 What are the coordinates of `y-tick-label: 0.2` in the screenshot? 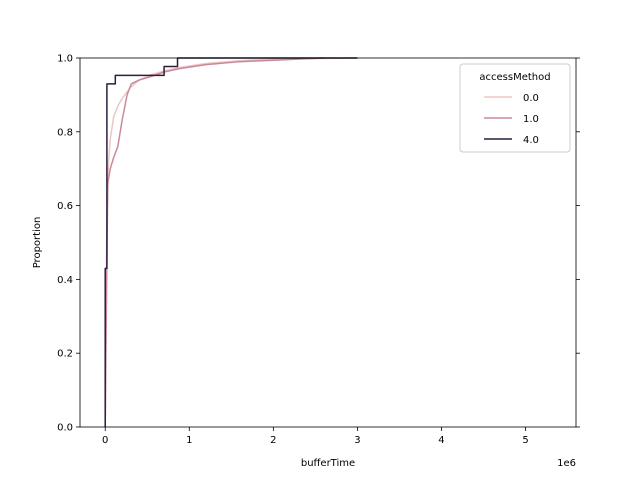 It's located at (65, 354).